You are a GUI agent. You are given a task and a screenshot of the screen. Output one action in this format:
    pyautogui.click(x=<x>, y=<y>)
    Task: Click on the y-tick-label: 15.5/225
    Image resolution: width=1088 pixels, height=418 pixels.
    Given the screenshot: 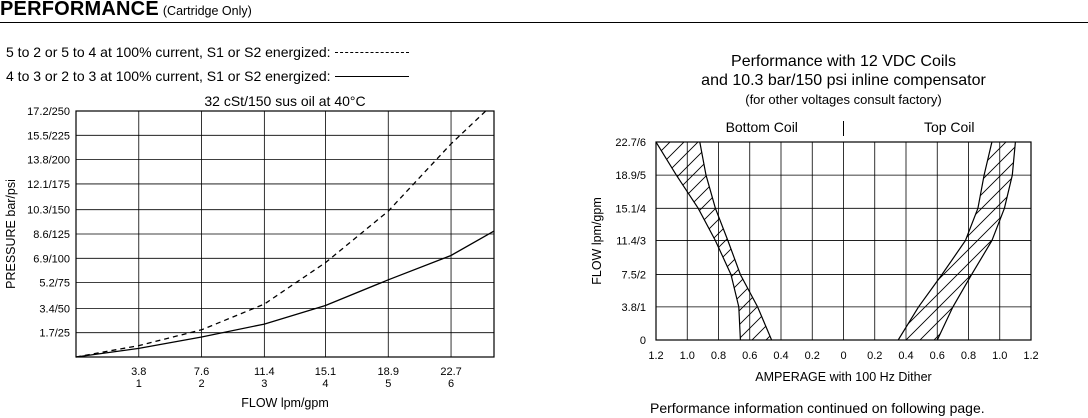 What is the action you would take?
    pyautogui.click(x=48, y=136)
    